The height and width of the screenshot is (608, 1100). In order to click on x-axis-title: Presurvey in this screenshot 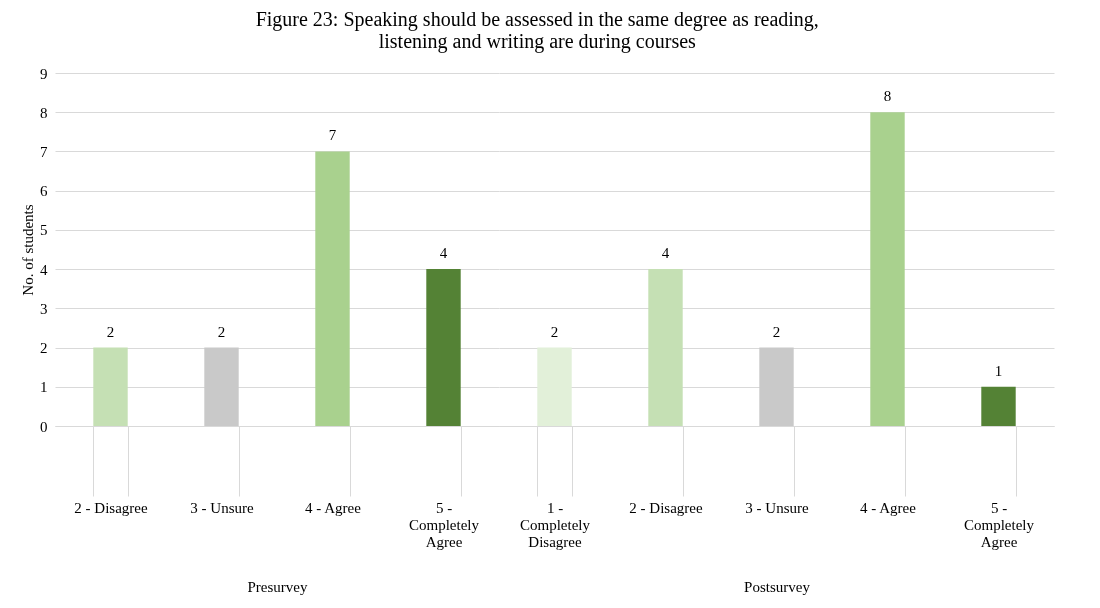, I will do `click(277, 586)`.